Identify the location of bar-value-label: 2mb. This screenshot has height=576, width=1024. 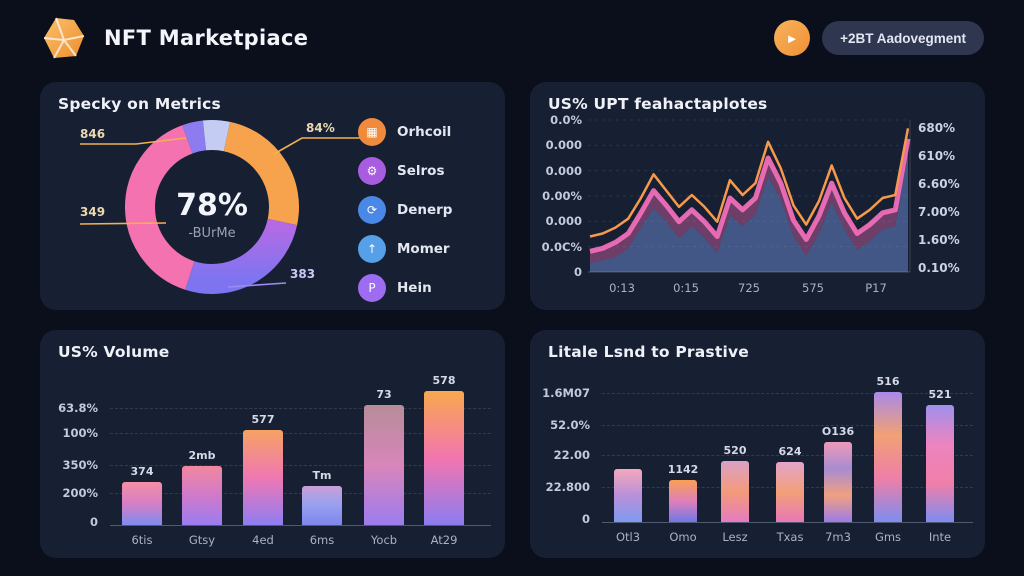
(202, 455).